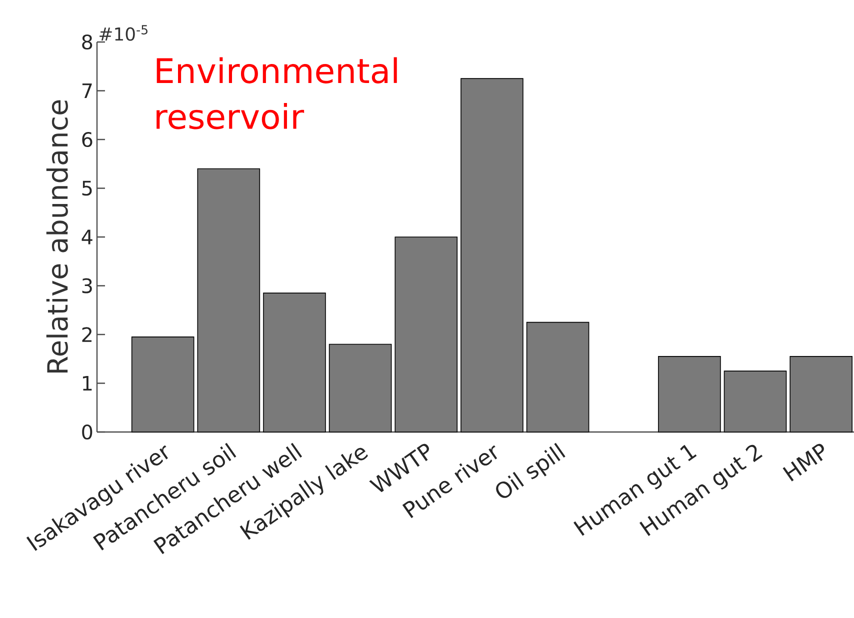  Describe the element at coordinates (87, 91) in the screenshot. I see `y-tick-label: 7` at that location.